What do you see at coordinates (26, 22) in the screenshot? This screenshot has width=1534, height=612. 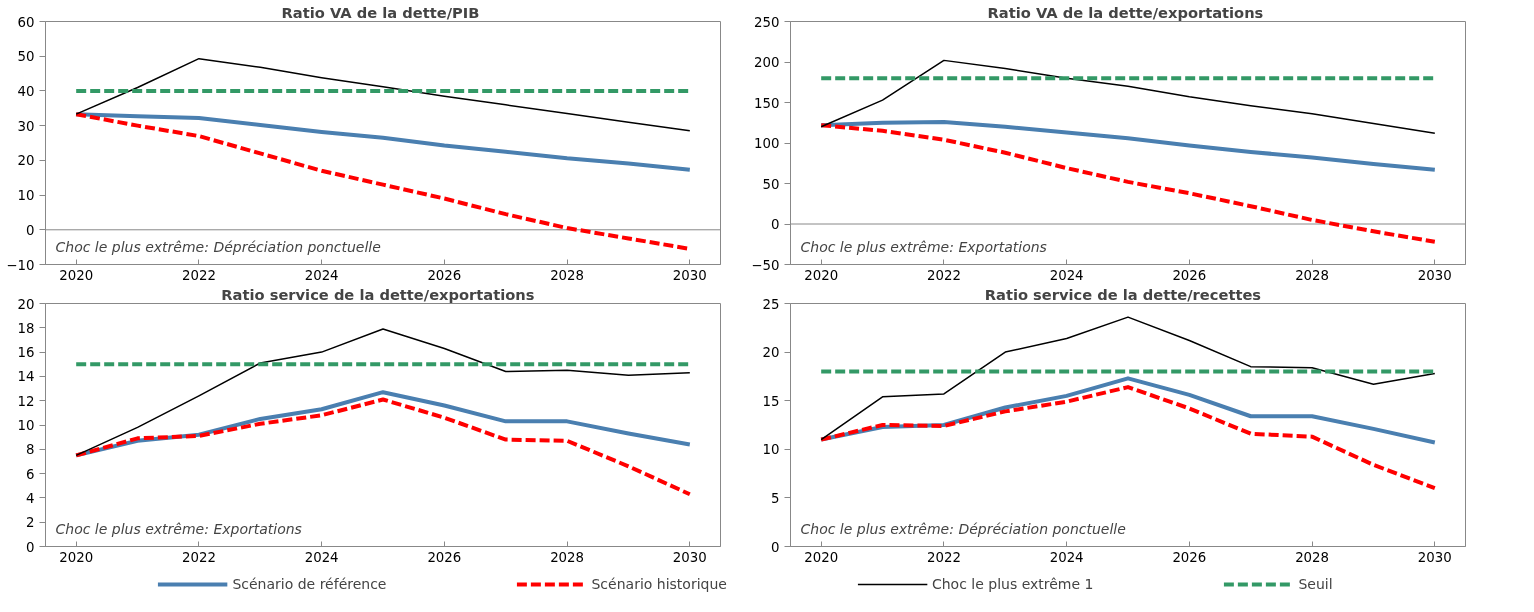 I see `y-tick-label: 60` at bounding box center [26, 22].